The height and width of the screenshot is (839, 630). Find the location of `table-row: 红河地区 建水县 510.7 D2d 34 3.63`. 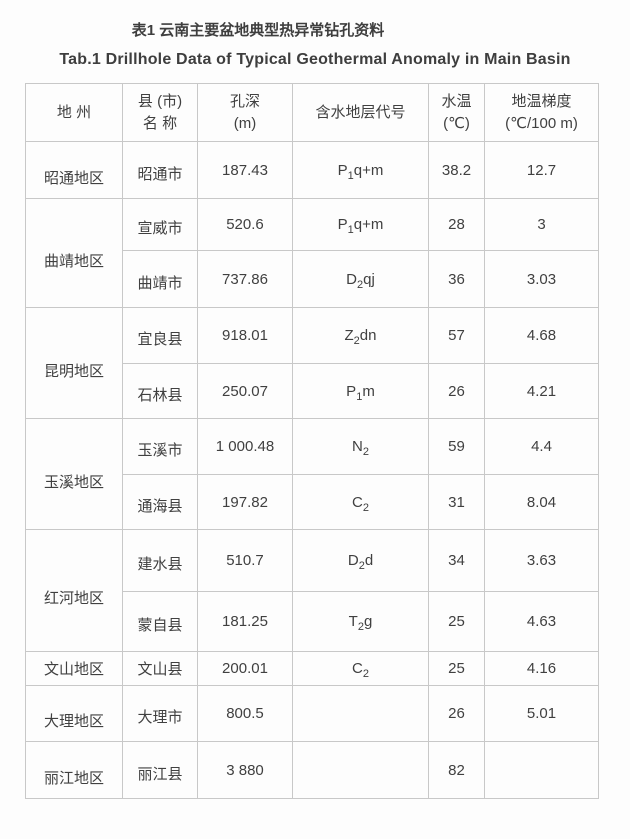

table-row: 红河地区 建水县 510.7 D2d 34 3.63 is located at coordinates (312, 590).